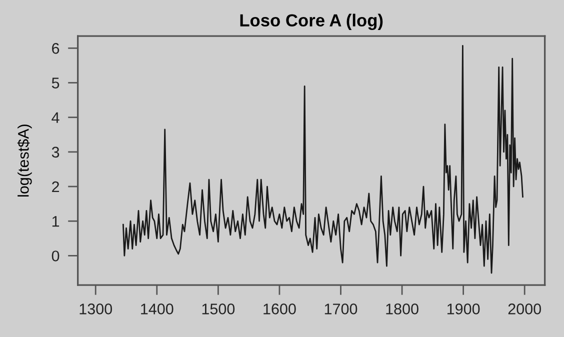 Image resolution: width=564 pixels, height=337 pixels. What do you see at coordinates (56, 83) in the screenshot?
I see `y-tick-label: 5` at bounding box center [56, 83].